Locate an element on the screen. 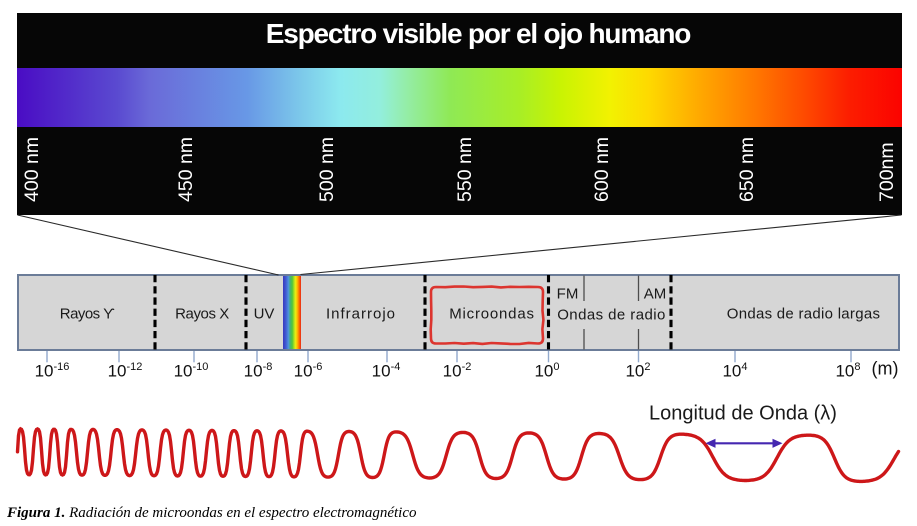 This screenshot has height=526, width=917. svg-text: 600 nm is located at coordinates (602, 169).